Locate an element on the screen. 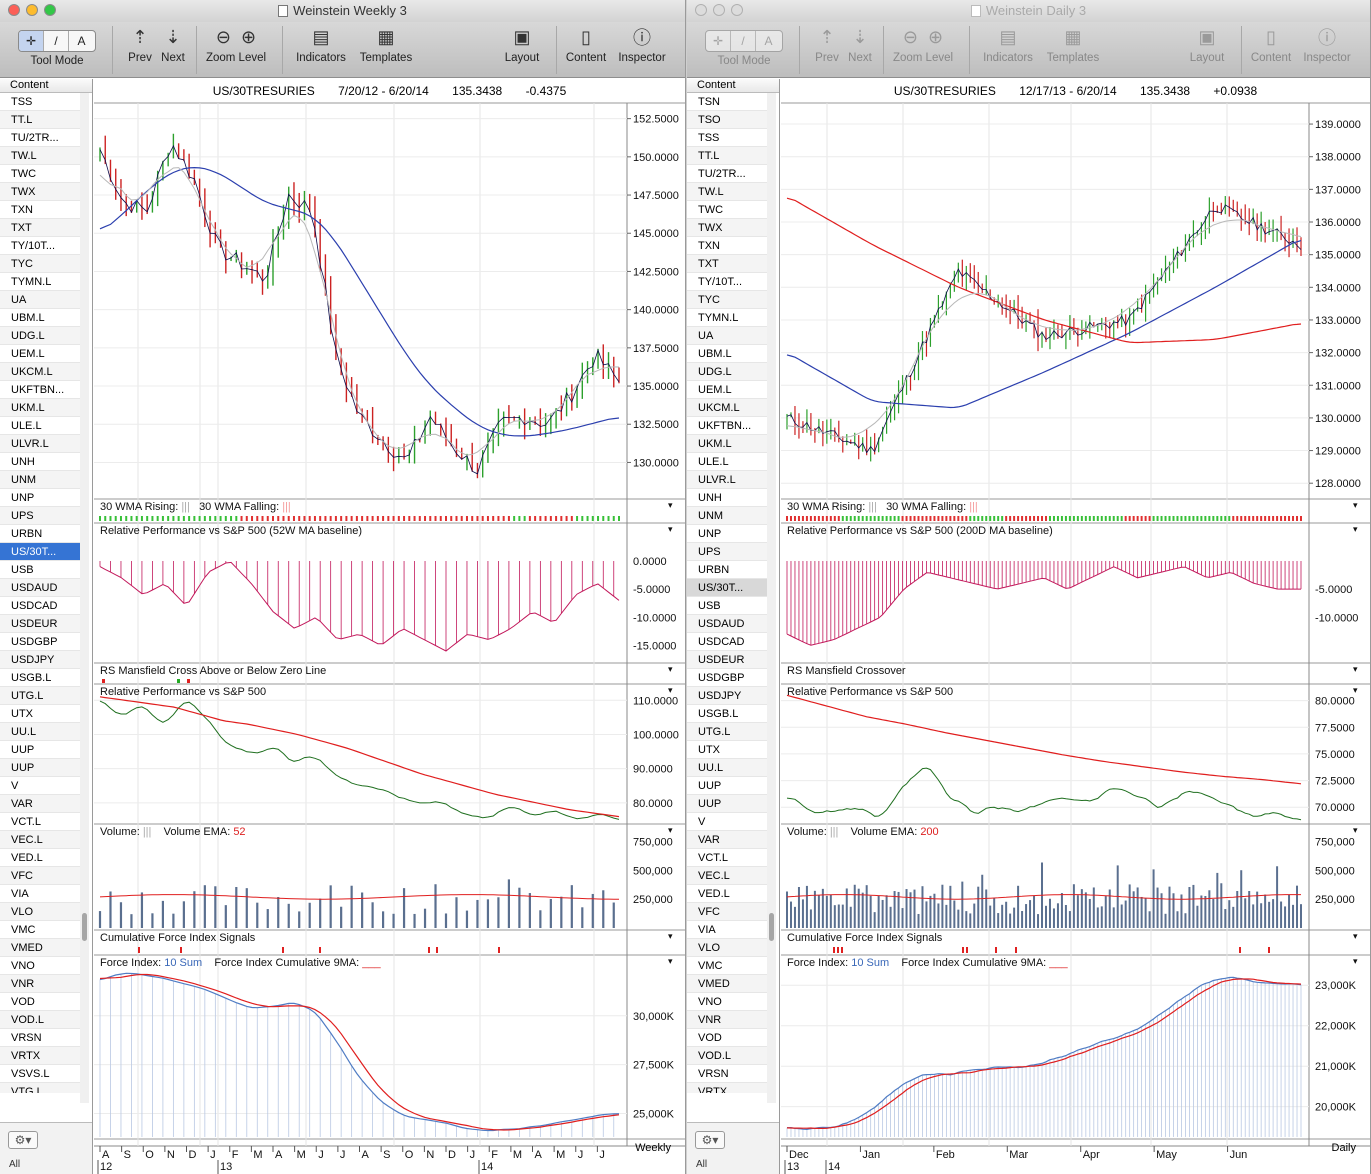 This screenshot has height=1174, width=1371. sidebar-item: UPS is located at coordinates (40, 516).